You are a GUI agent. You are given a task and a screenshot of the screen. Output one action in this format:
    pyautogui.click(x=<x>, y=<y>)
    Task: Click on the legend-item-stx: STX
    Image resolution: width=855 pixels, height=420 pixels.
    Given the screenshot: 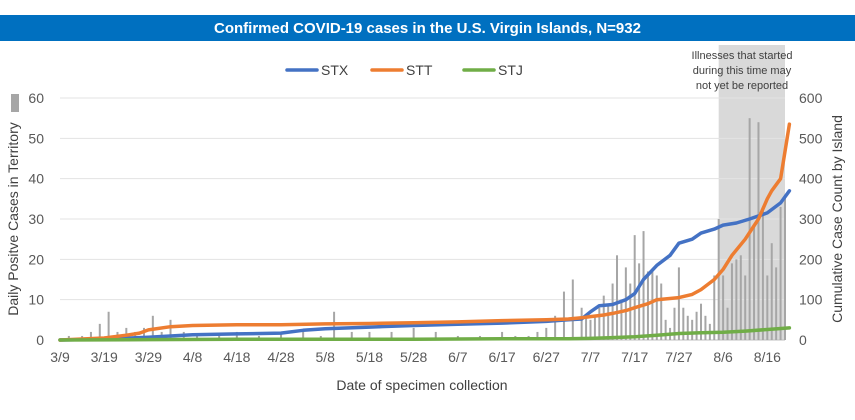 What is the action you would take?
    pyautogui.click(x=317, y=70)
    